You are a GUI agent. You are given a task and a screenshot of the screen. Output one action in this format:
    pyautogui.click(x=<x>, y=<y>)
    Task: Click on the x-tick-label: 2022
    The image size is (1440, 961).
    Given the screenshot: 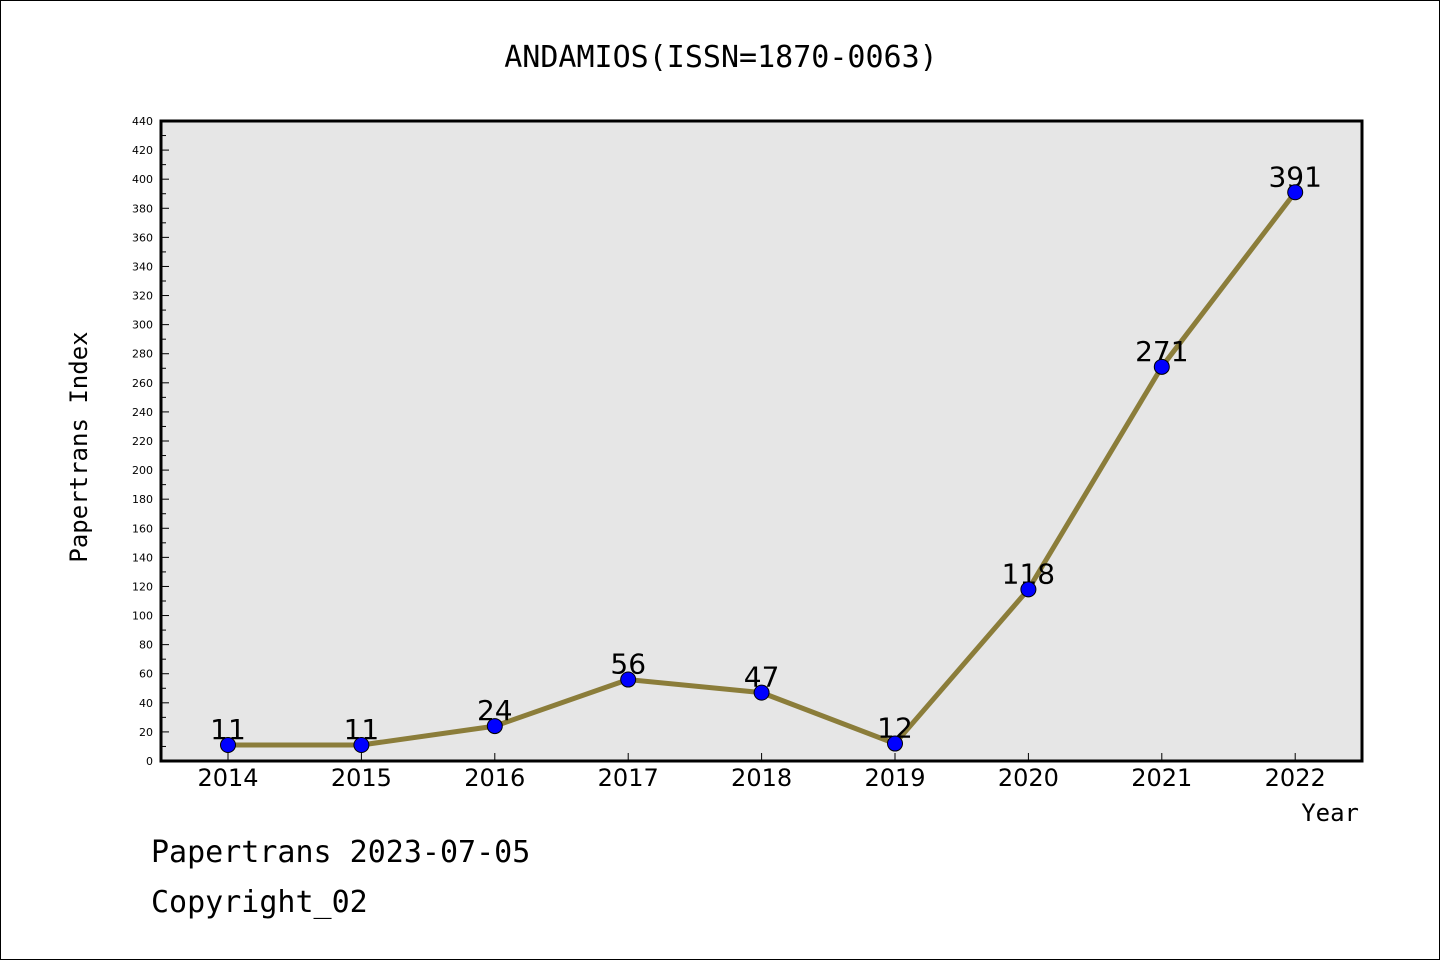 What is the action you would take?
    pyautogui.click(x=1295, y=778)
    